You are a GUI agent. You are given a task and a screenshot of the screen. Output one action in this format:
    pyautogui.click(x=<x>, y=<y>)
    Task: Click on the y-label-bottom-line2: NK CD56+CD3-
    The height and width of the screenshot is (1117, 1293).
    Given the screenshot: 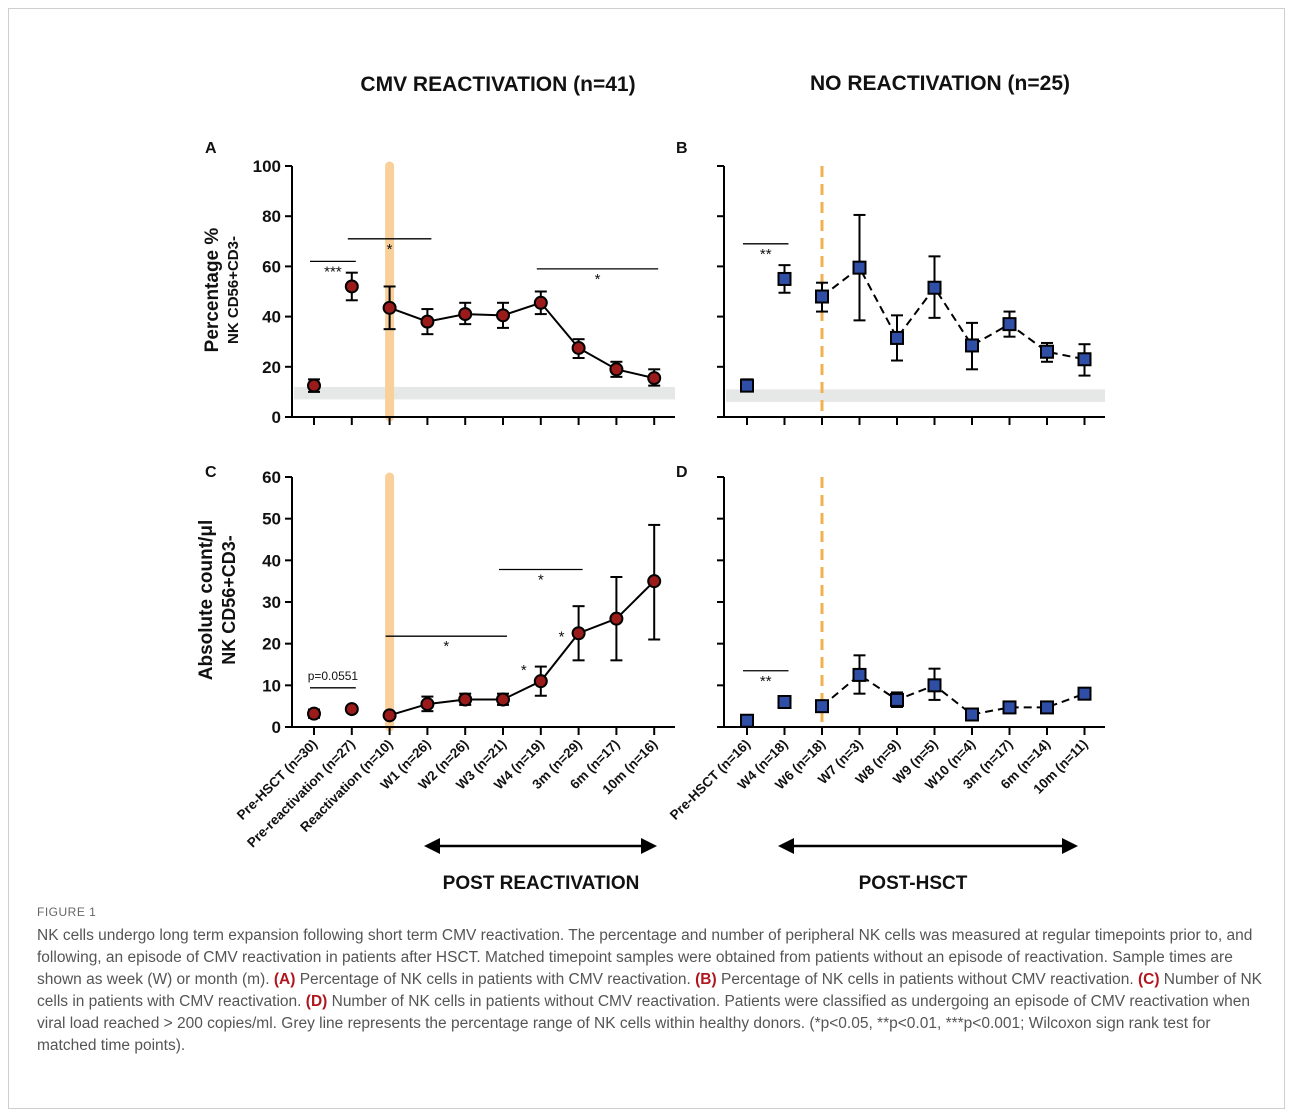 What is the action you would take?
    pyautogui.click(x=229, y=600)
    